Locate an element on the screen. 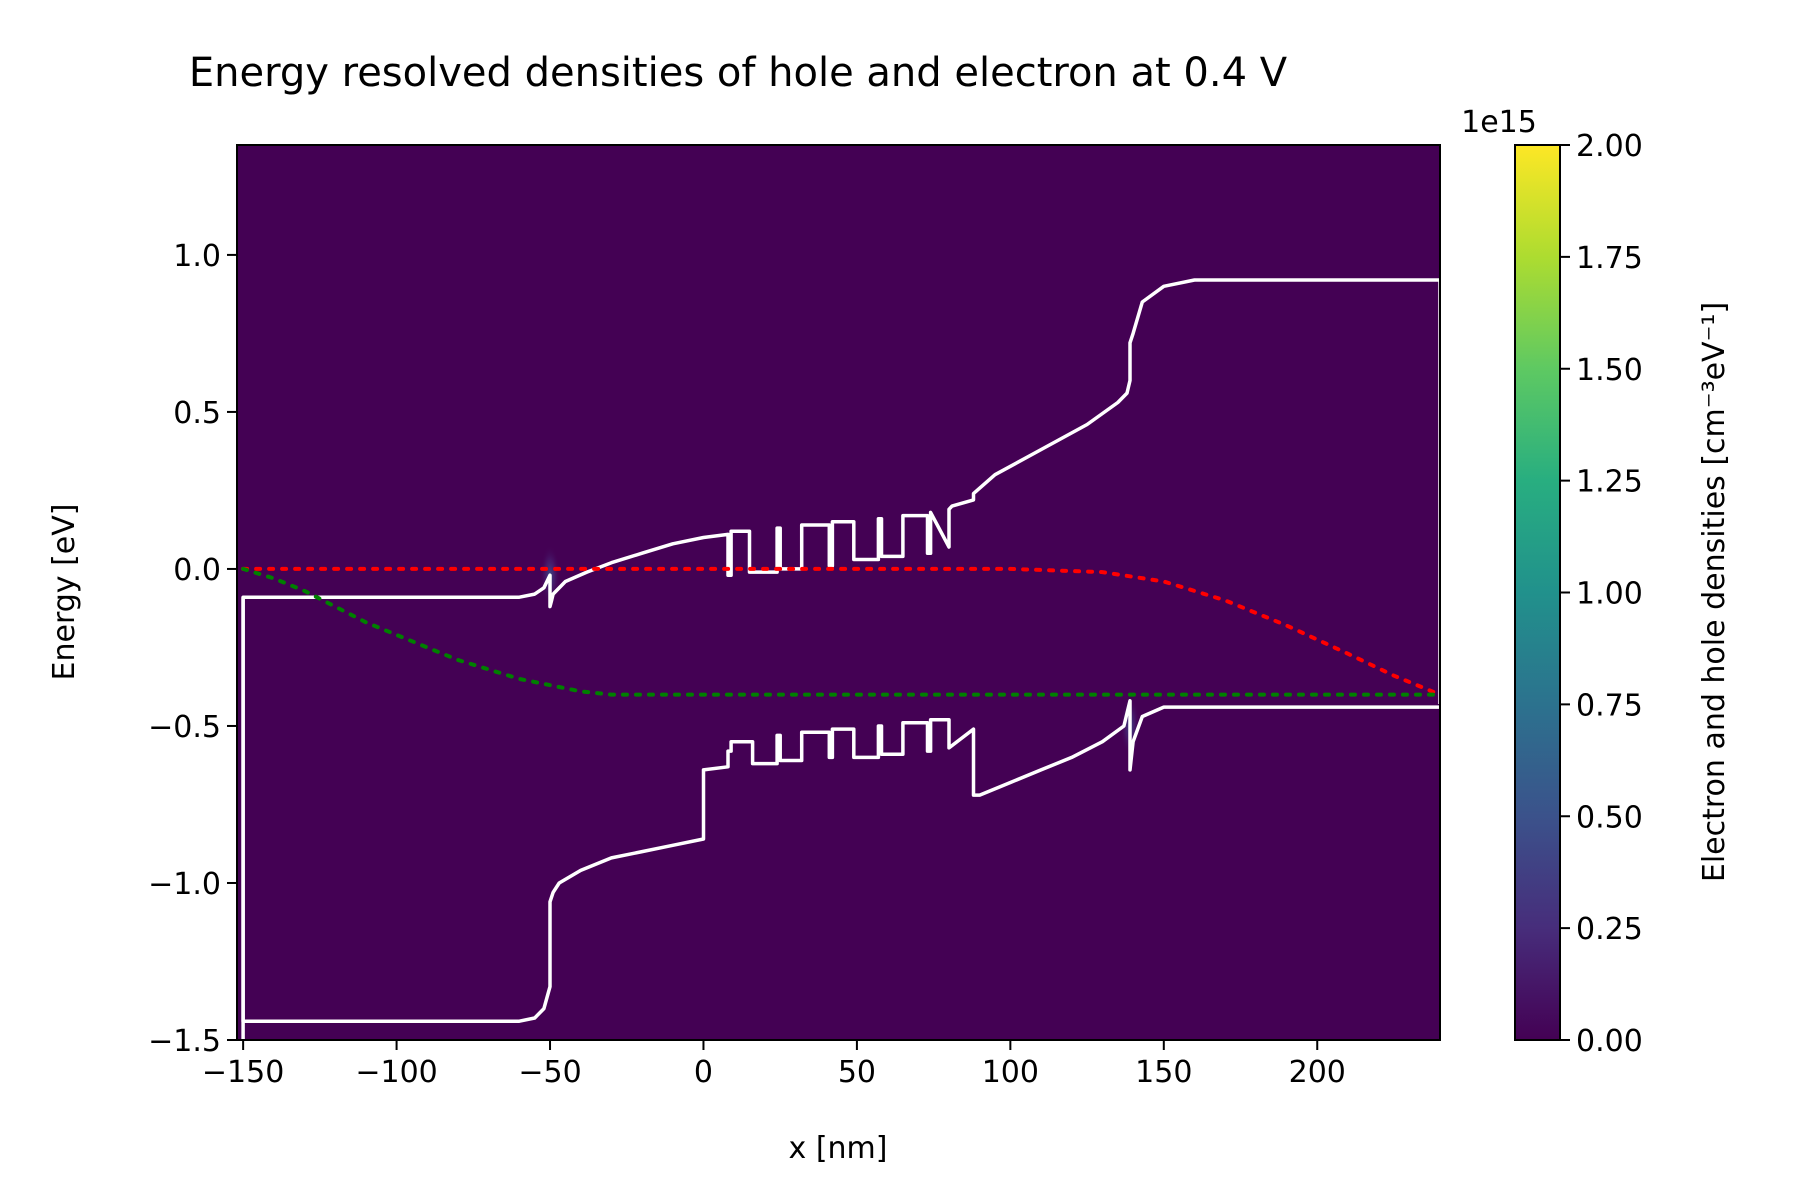  colorbar is located at coordinates (1537, 592).